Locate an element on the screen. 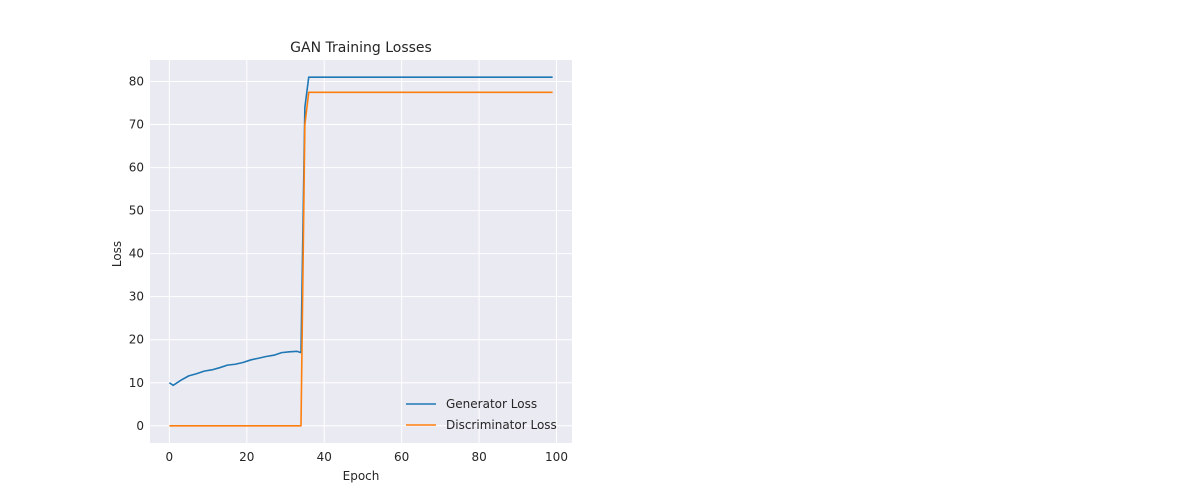  y-tick-label: 60 is located at coordinates (136, 168).